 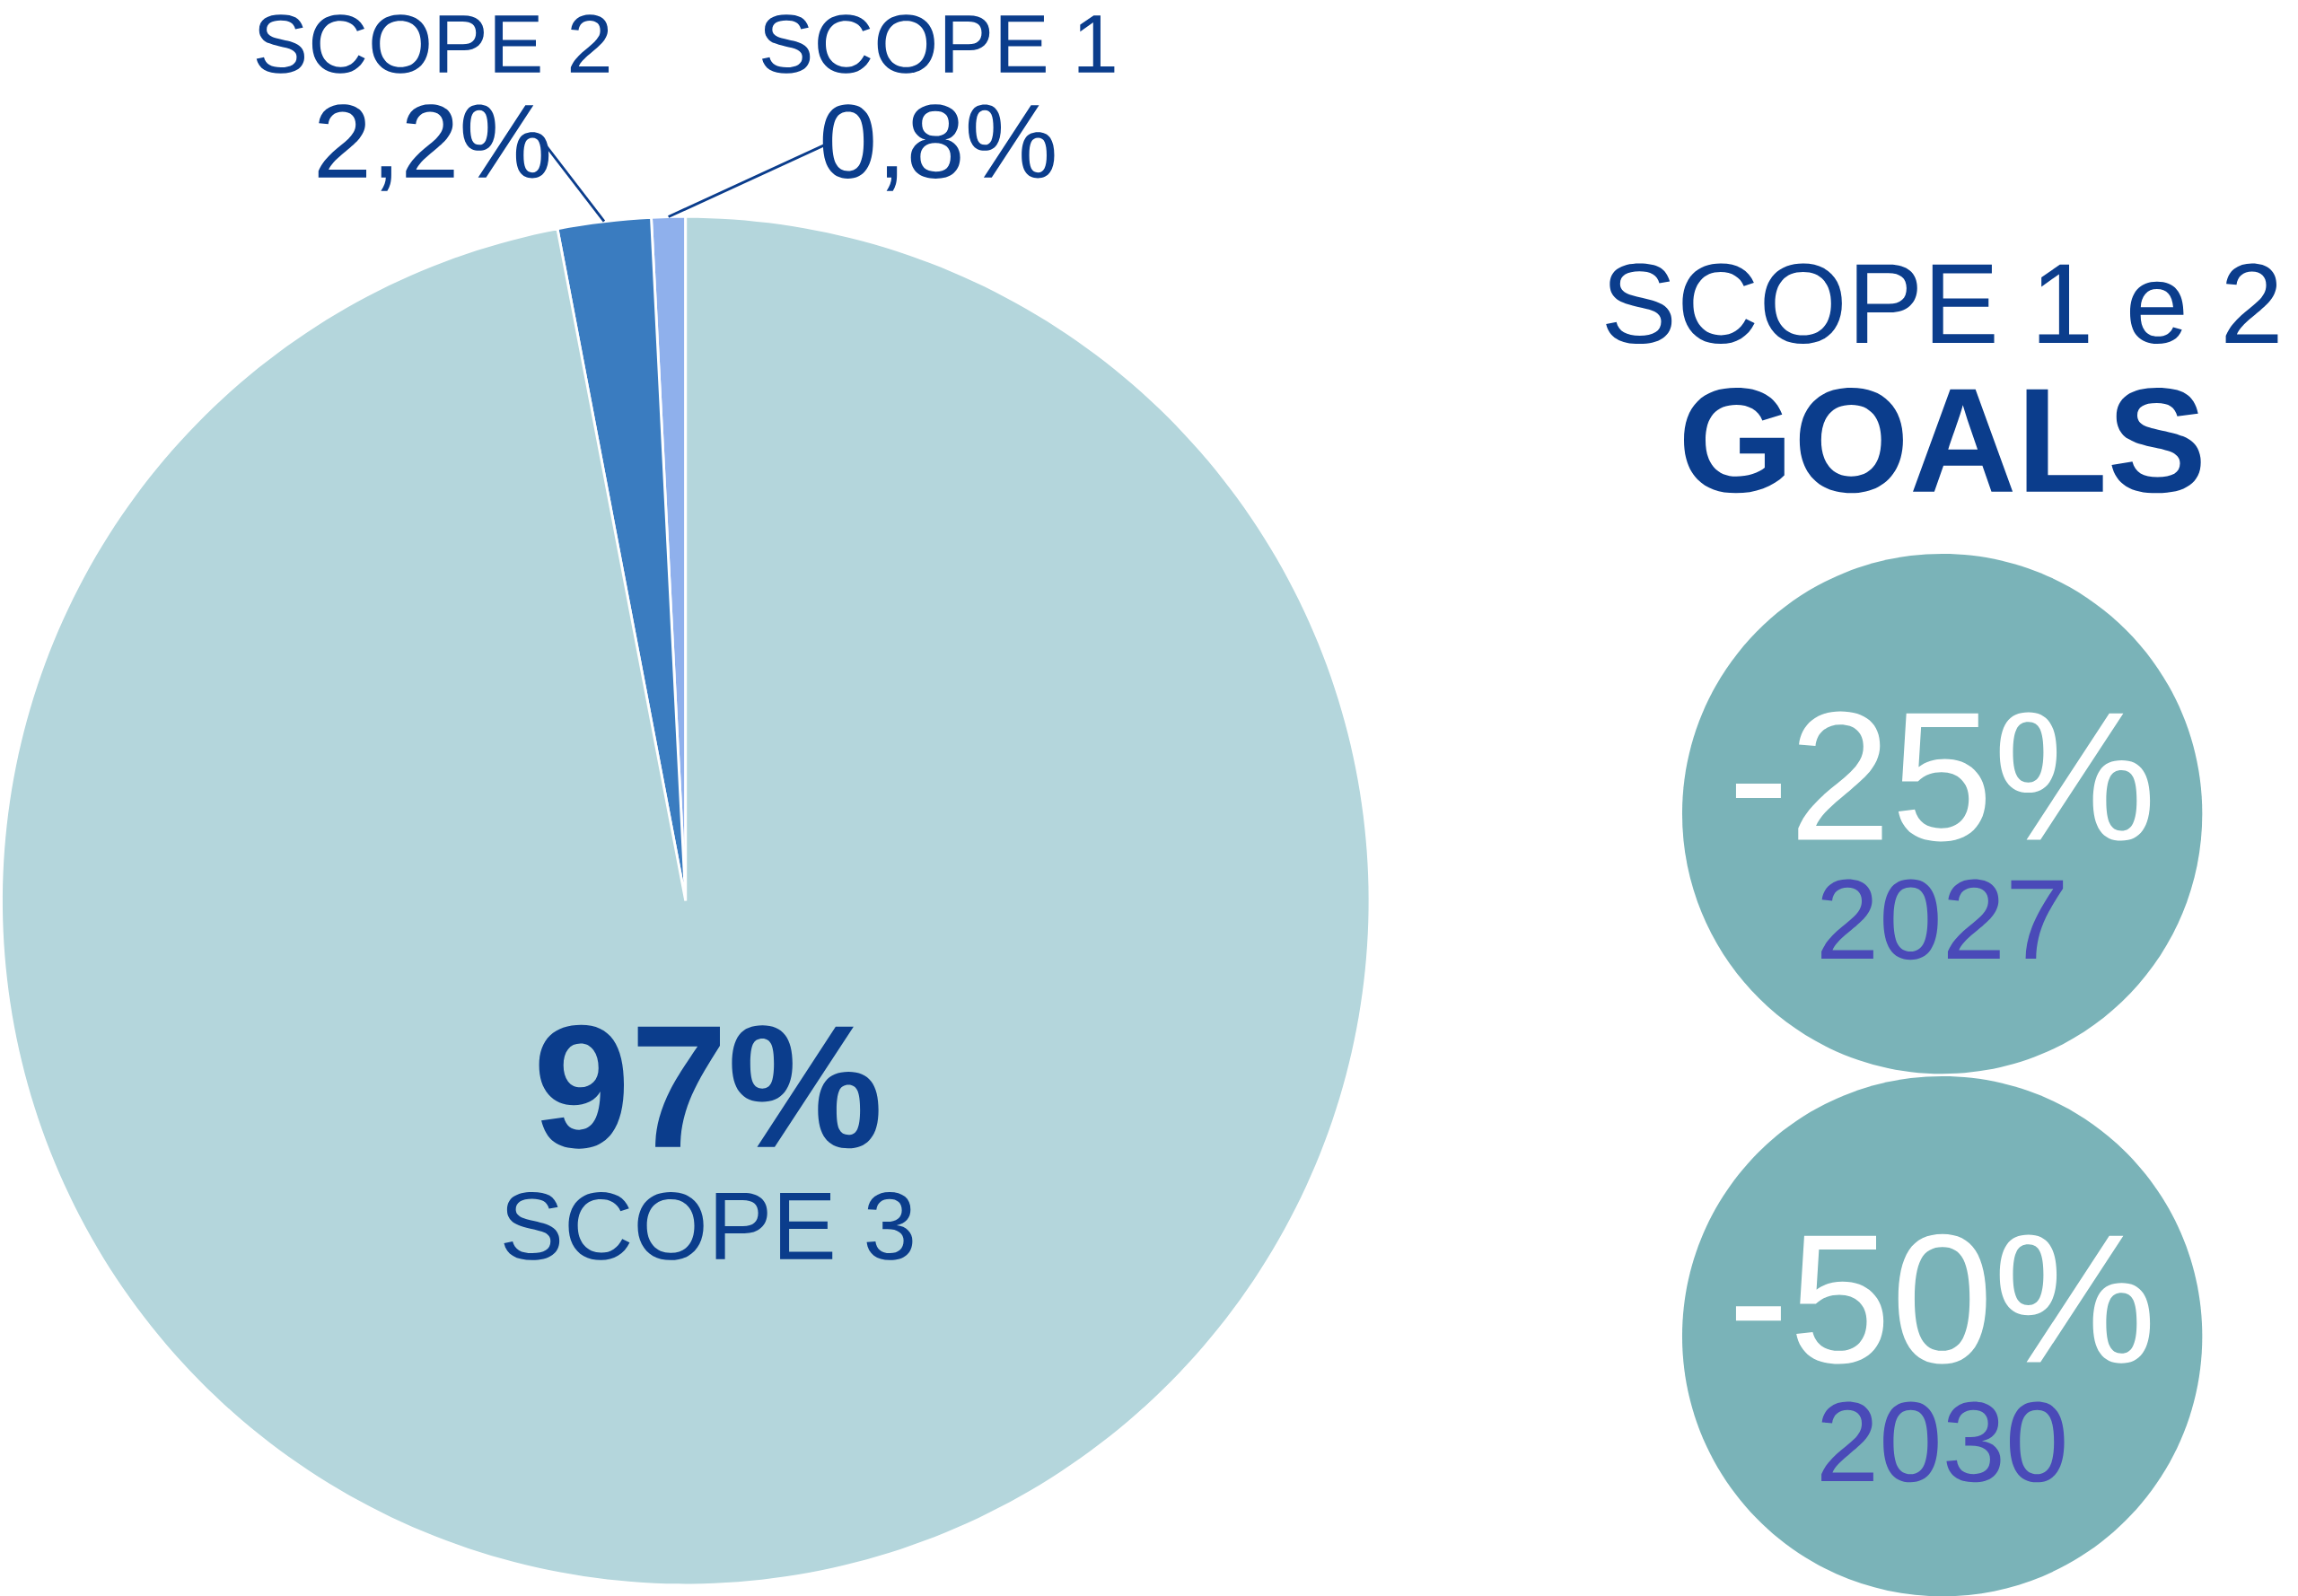 What do you see at coordinates (939, 44) in the screenshot?
I see `slice-label: SCOPE 1` at bounding box center [939, 44].